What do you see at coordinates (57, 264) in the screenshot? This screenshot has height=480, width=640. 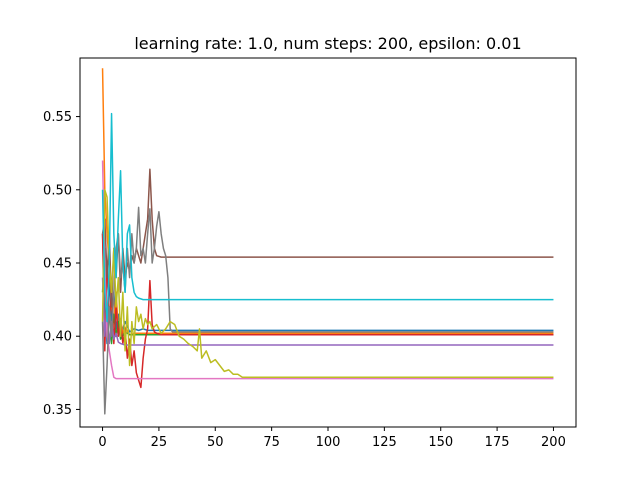 I see `y-tick-label-2: 0.45` at bounding box center [57, 264].